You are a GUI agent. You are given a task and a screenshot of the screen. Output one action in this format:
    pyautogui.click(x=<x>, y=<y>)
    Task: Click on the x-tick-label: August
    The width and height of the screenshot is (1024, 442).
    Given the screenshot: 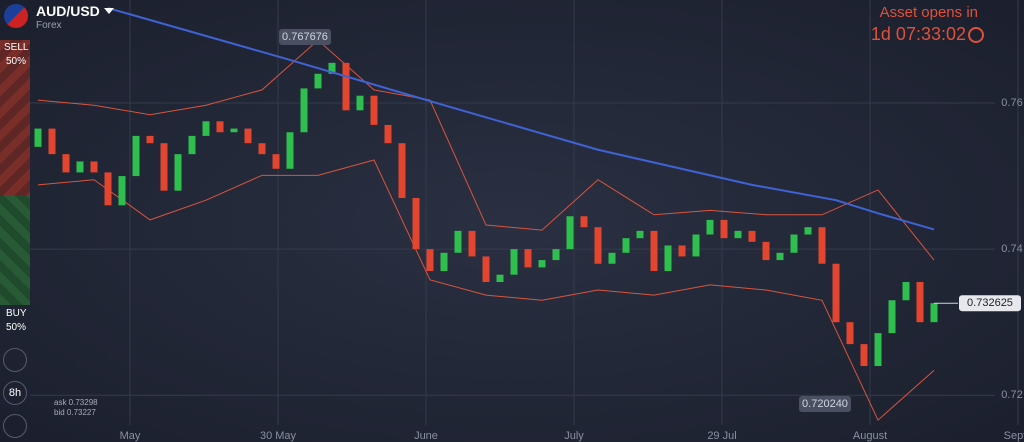 What is the action you would take?
    pyautogui.click(x=870, y=436)
    